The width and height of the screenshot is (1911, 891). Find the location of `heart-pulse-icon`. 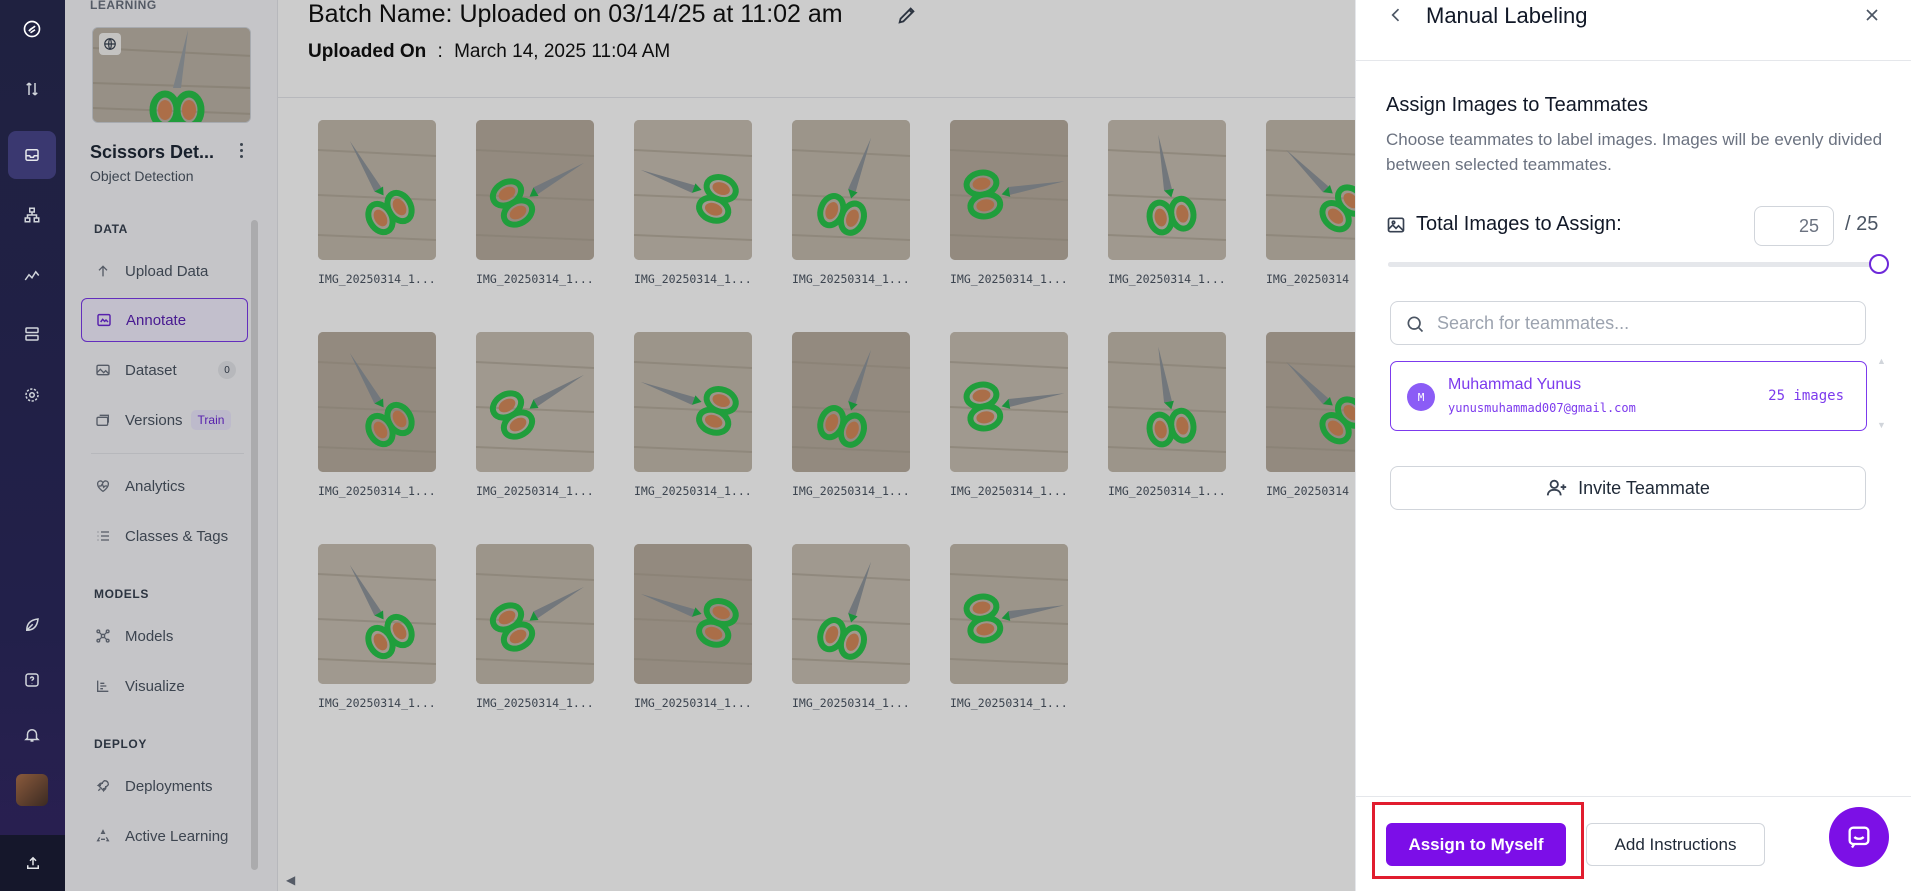

heart-pulse-icon is located at coordinates (103, 486).